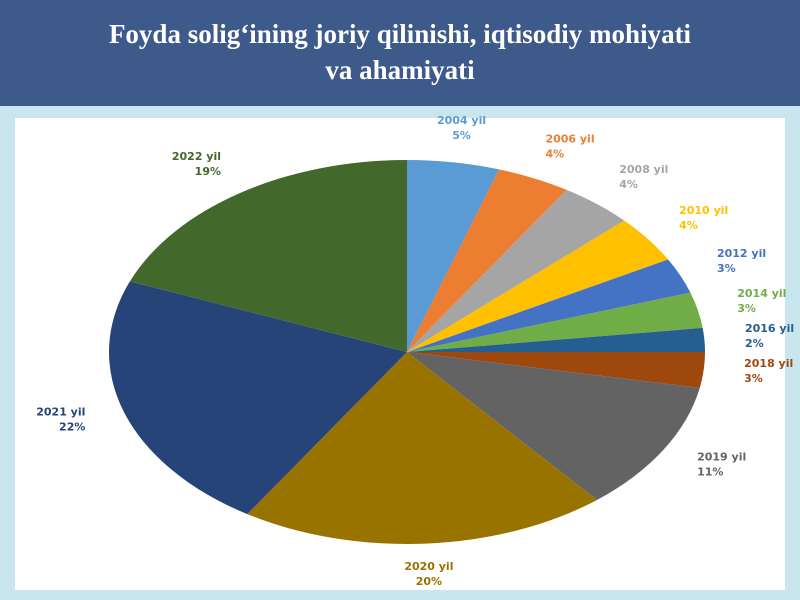 This screenshot has width=800, height=600. Describe the element at coordinates (461, 120) in the screenshot. I see `slice-label: 2004 yil` at that location.